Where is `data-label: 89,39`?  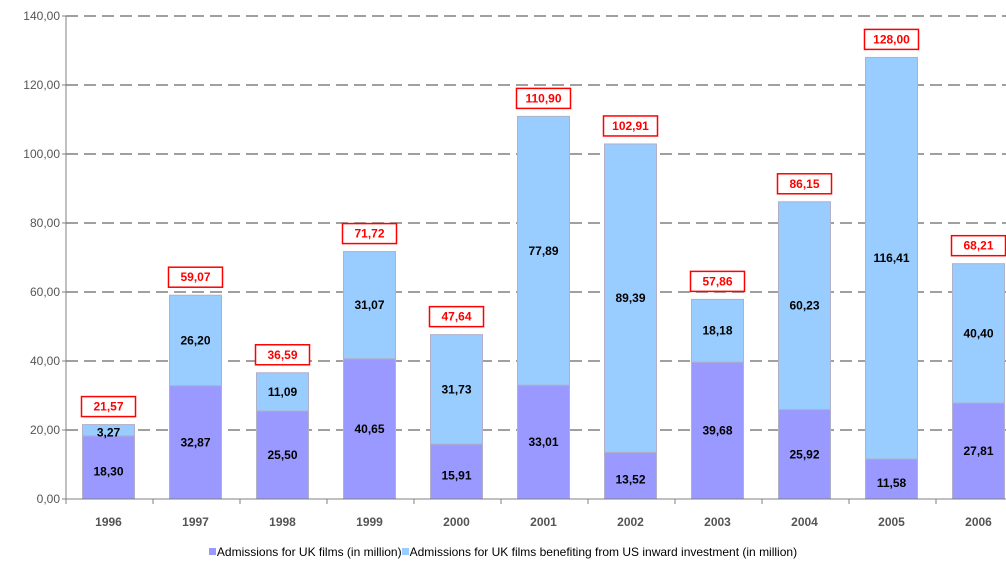 data-label: 89,39 is located at coordinates (630, 298).